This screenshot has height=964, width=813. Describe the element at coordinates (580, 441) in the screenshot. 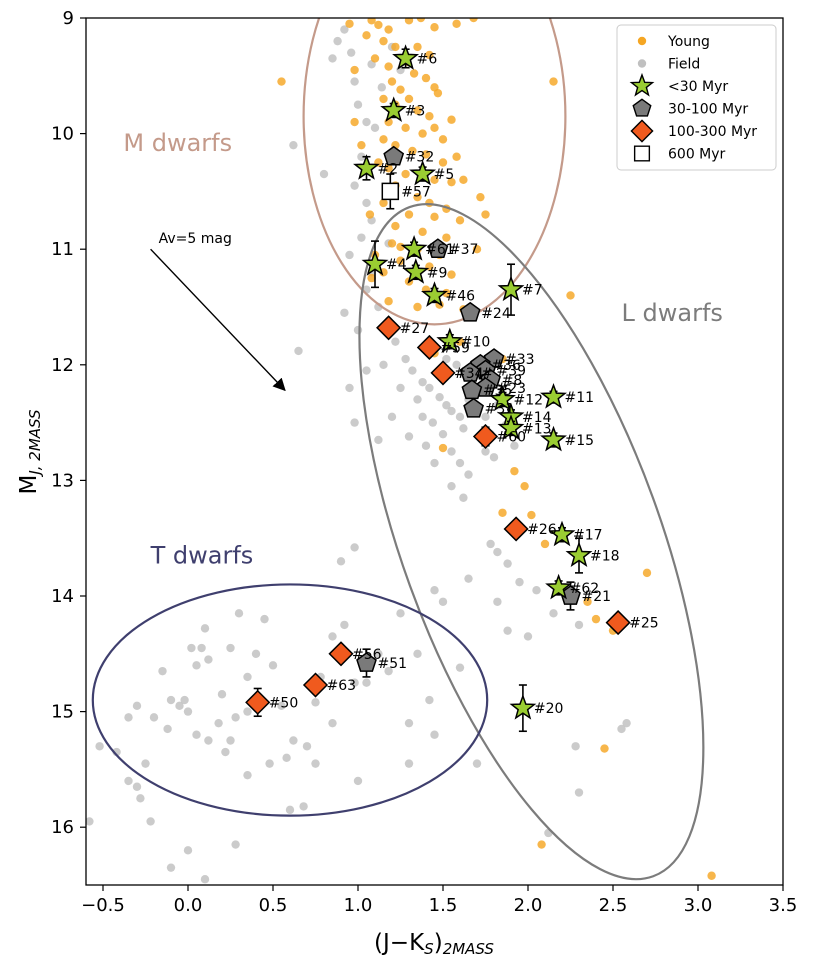

I see `point-label: #15` at that location.